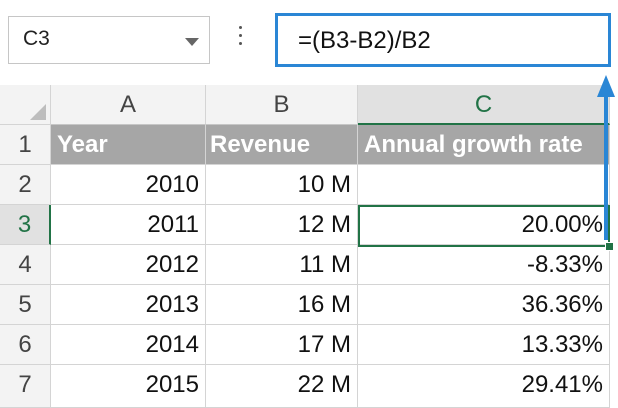 This screenshot has width=618, height=408. Describe the element at coordinates (606, 86) in the screenshot. I see `up-arrow-icon` at that location.